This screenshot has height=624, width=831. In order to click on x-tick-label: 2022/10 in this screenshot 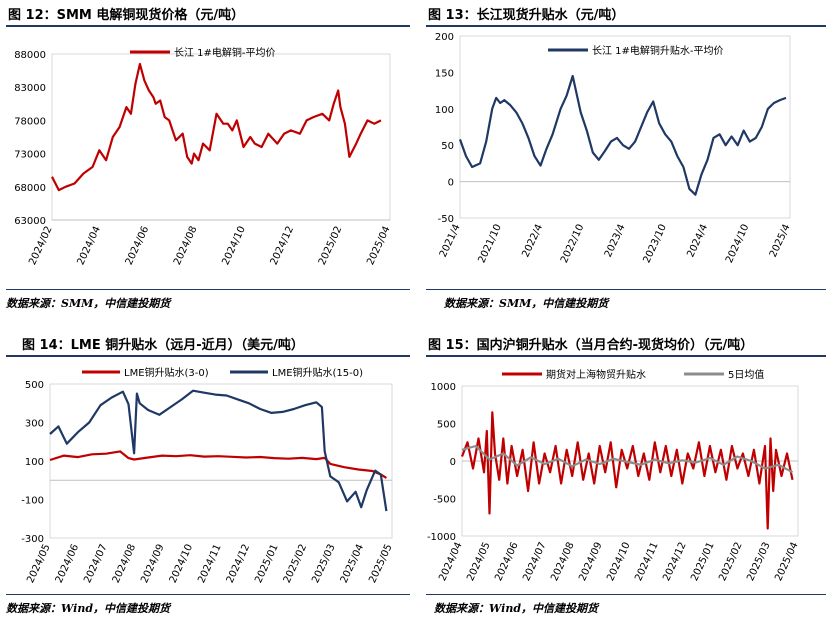, I will do `click(573, 244)`.